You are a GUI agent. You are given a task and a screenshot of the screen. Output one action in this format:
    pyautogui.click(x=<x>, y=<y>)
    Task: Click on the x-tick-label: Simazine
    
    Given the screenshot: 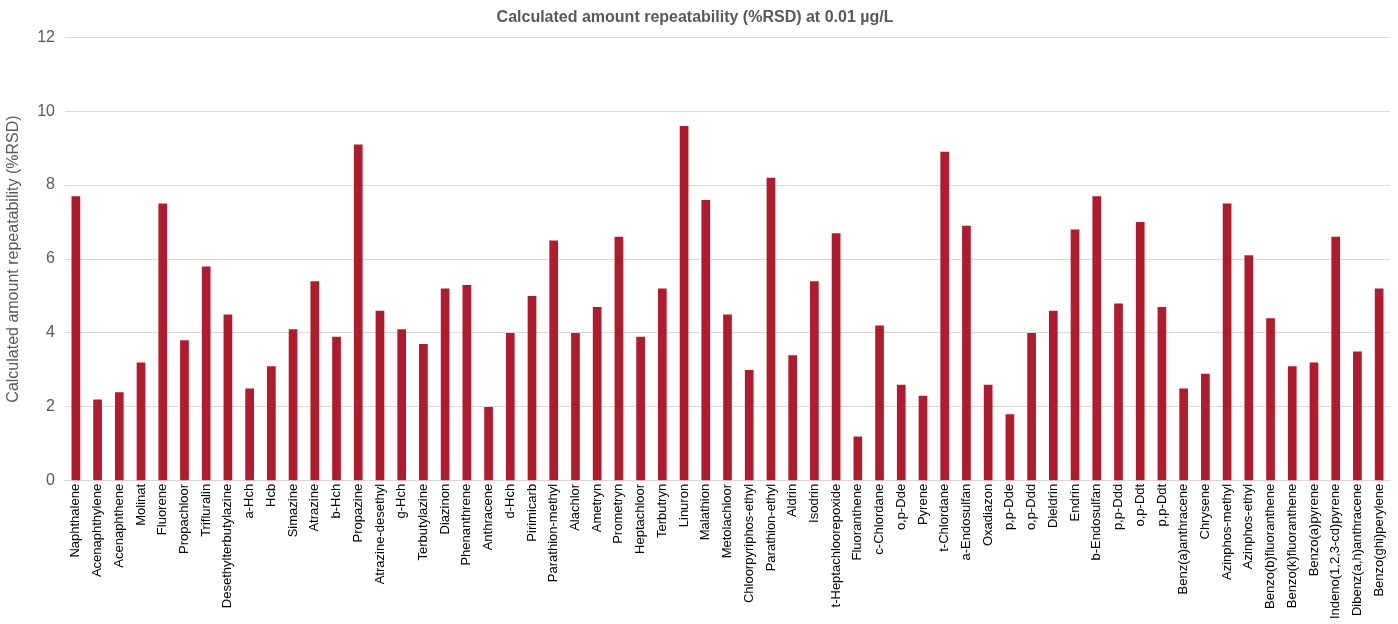 What is the action you would take?
    pyautogui.click(x=292, y=510)
    